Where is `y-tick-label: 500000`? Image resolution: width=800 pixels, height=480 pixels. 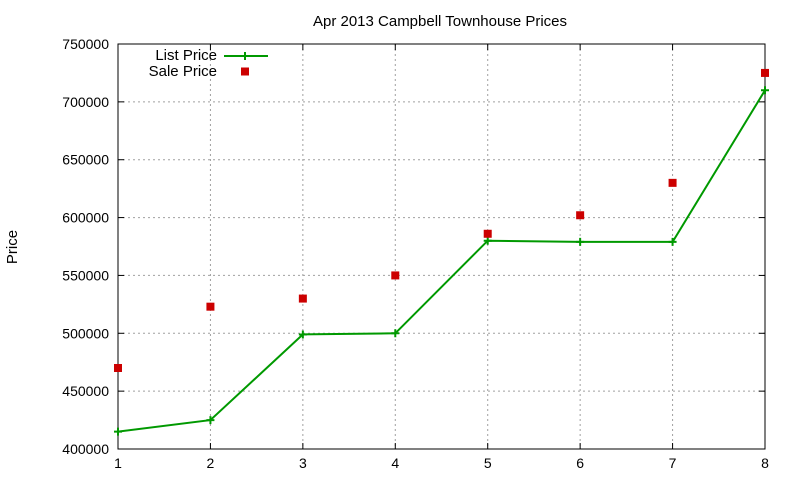 y-tick-label: 500000 is located at coordinates (85, 333).